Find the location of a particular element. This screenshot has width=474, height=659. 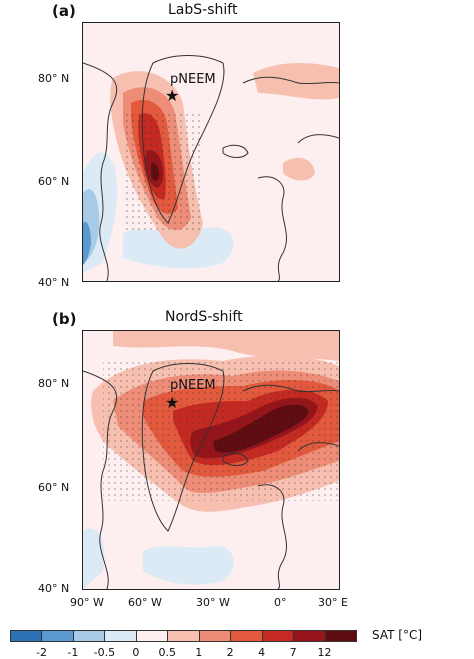

colorbar-tick-label: -1 is located at coordinates (73, 652).